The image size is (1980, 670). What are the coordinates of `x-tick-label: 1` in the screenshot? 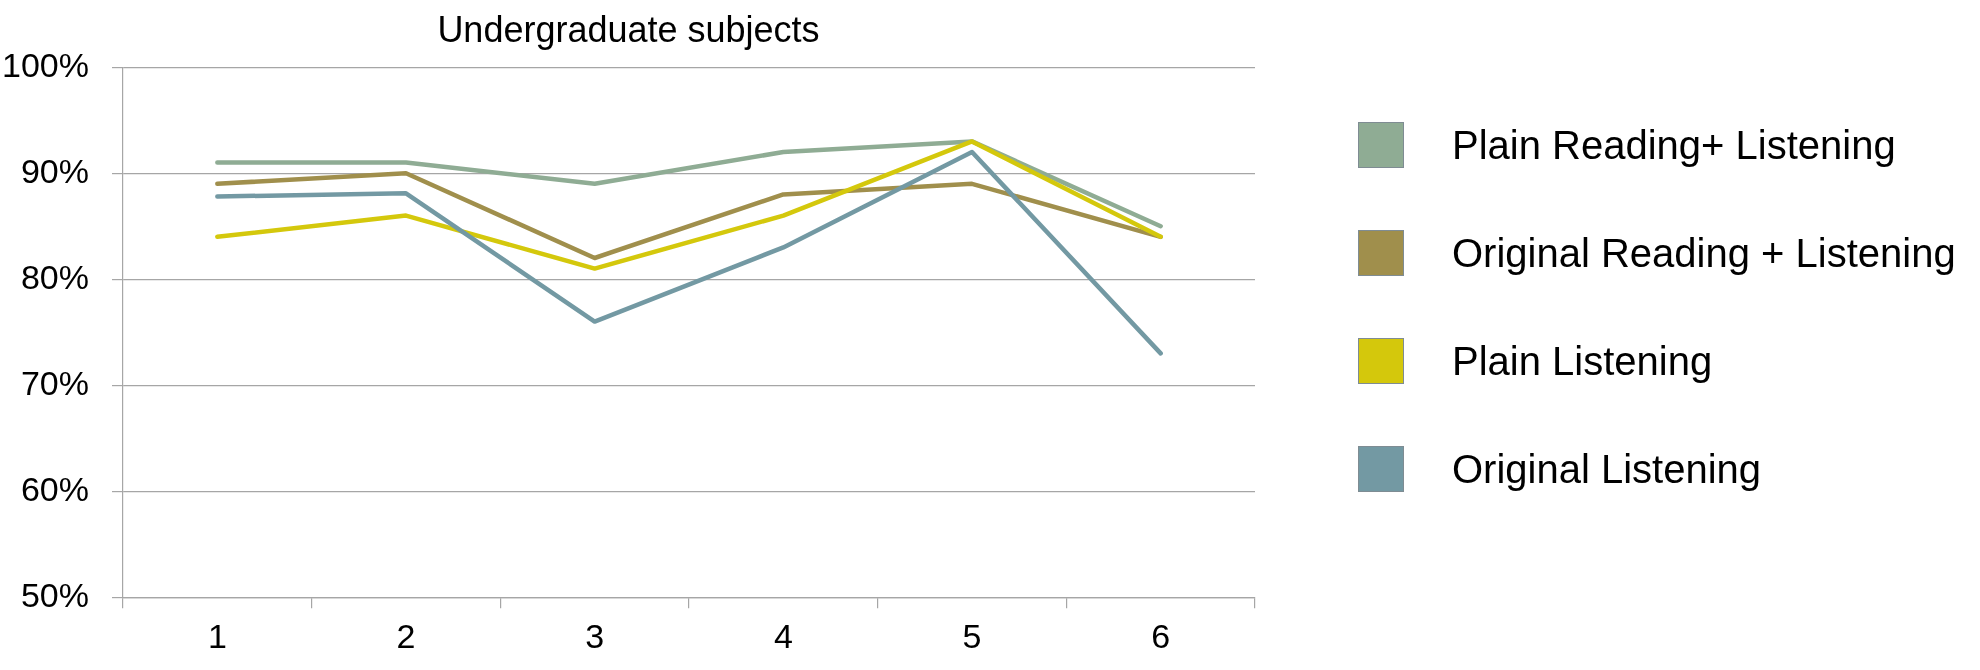 It's located at (217, 635).